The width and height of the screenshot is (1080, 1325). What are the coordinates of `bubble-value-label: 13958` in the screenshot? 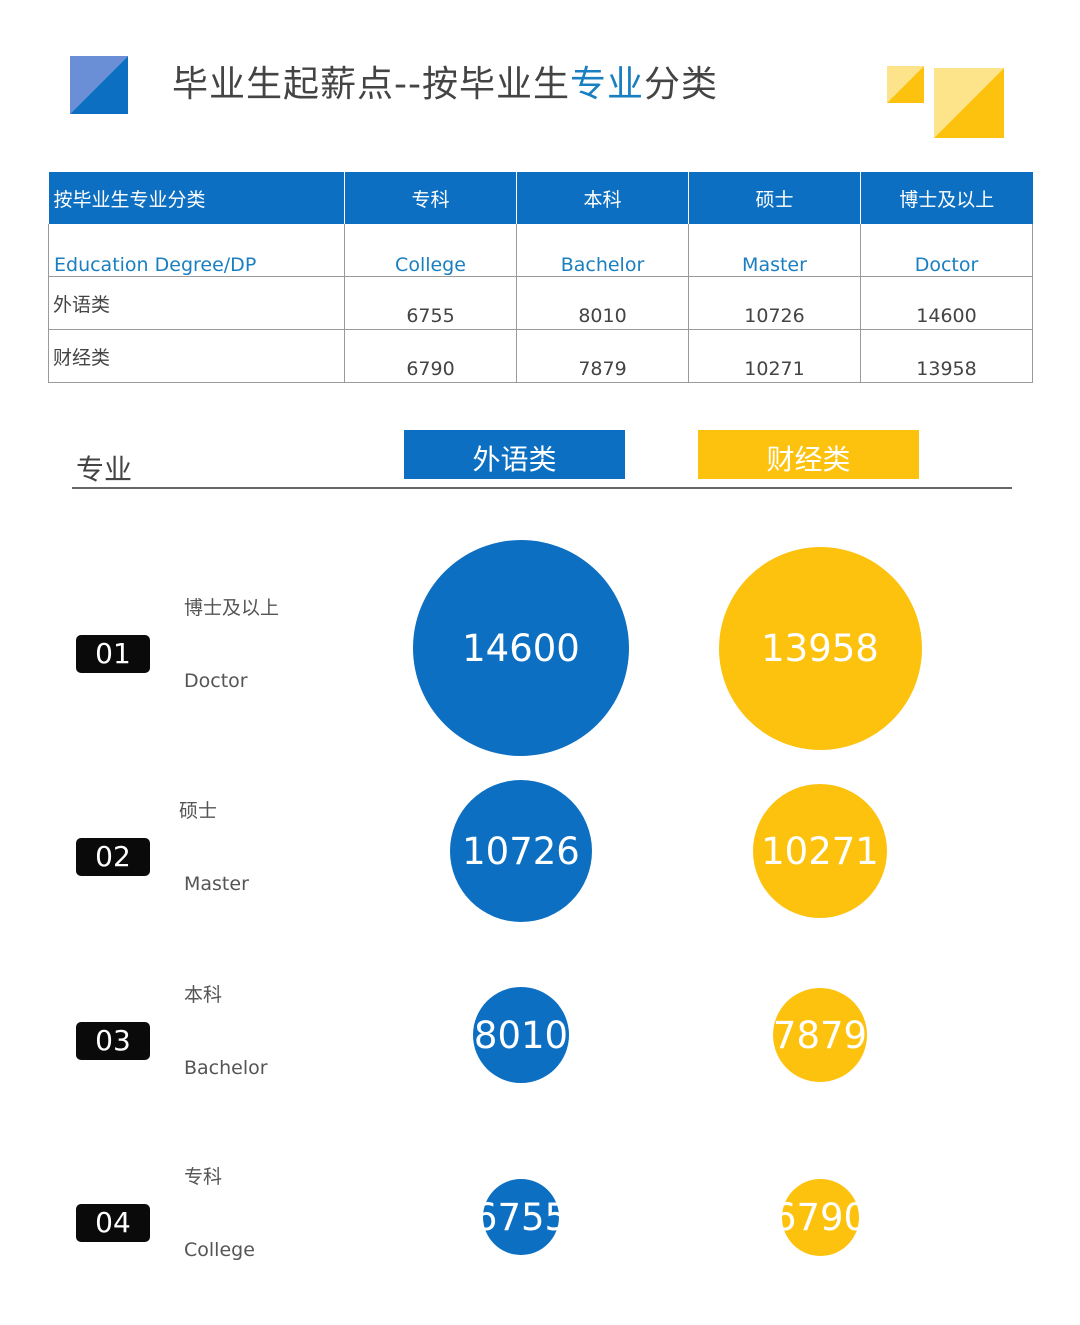 It's located at (820, 648).